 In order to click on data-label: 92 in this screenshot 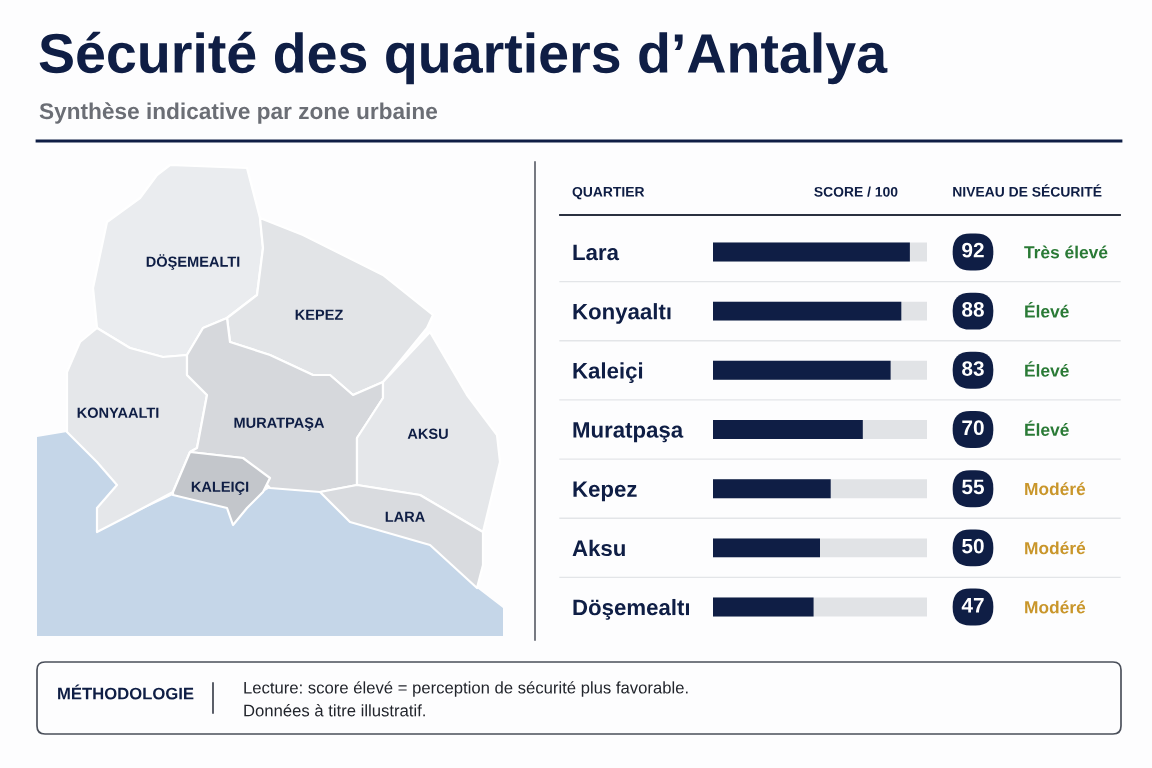, I will do `click(973, 250)`.